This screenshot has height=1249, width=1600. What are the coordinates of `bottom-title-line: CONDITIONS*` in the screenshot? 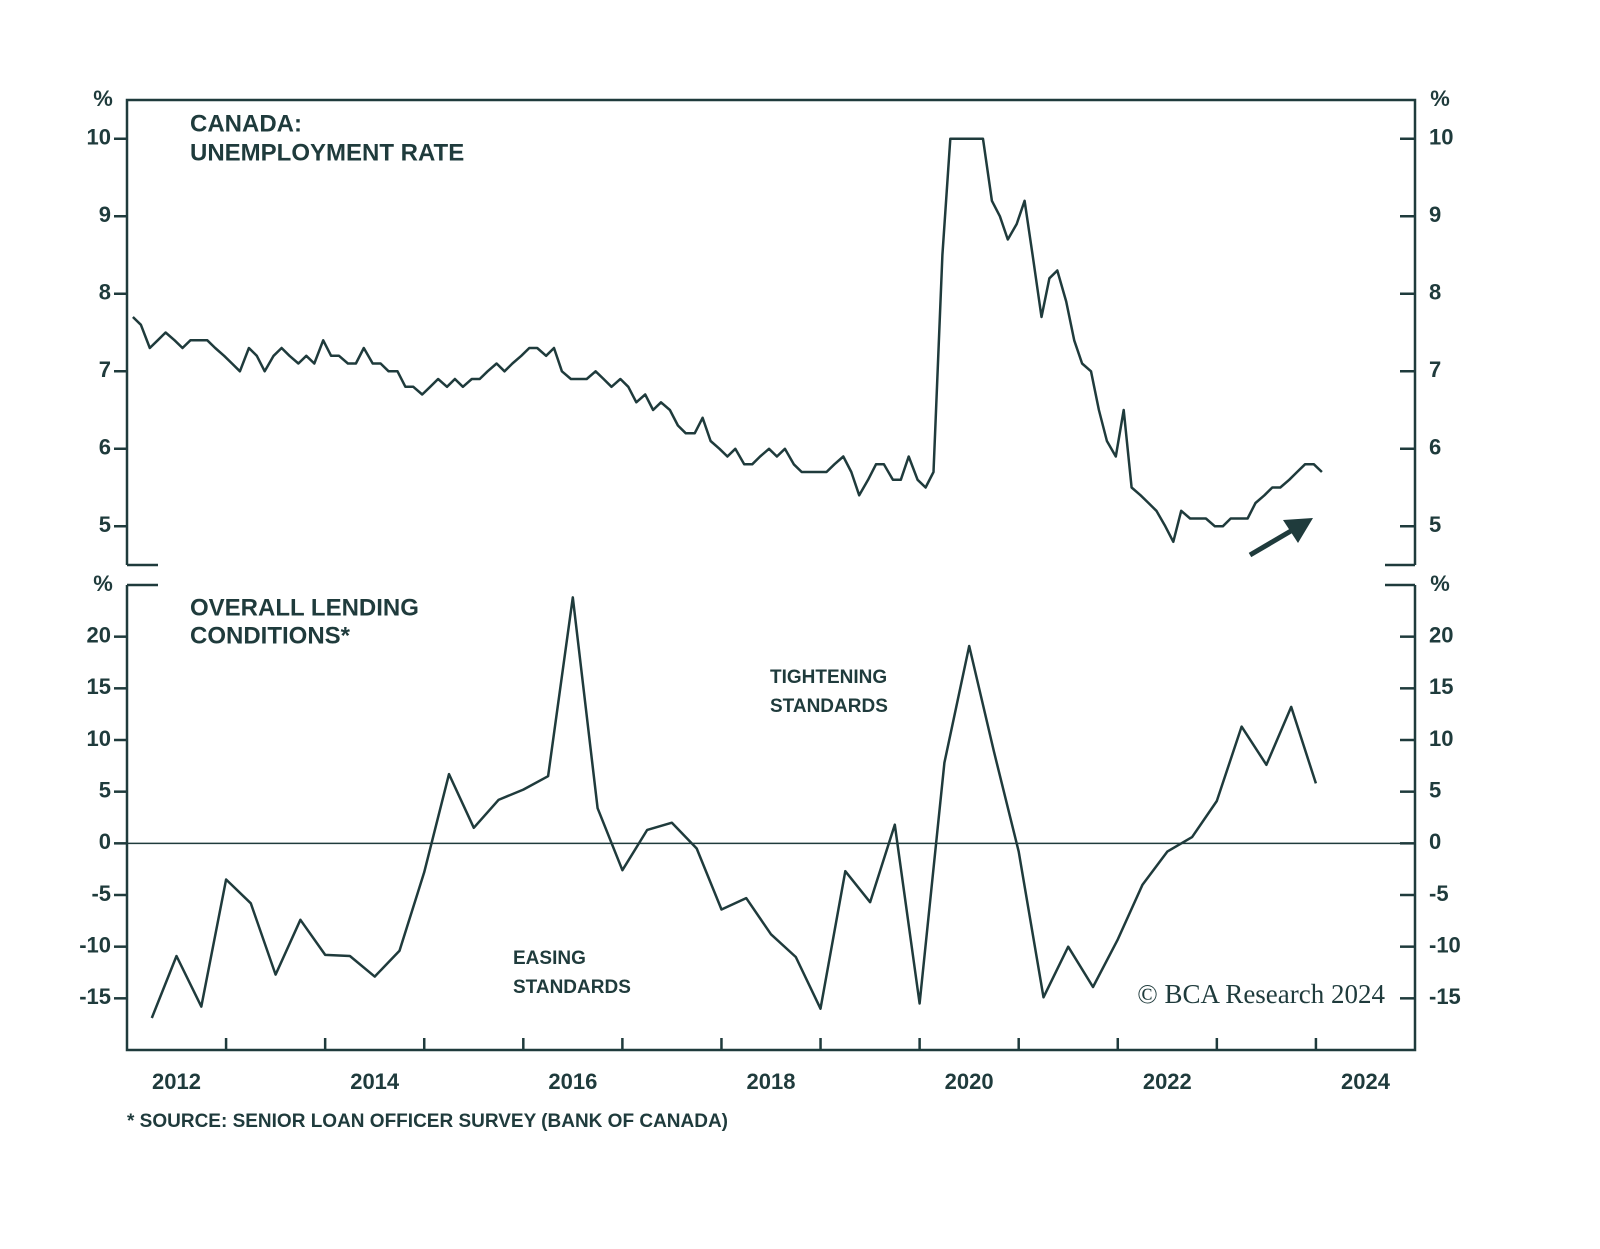 It's located at (270, 635).